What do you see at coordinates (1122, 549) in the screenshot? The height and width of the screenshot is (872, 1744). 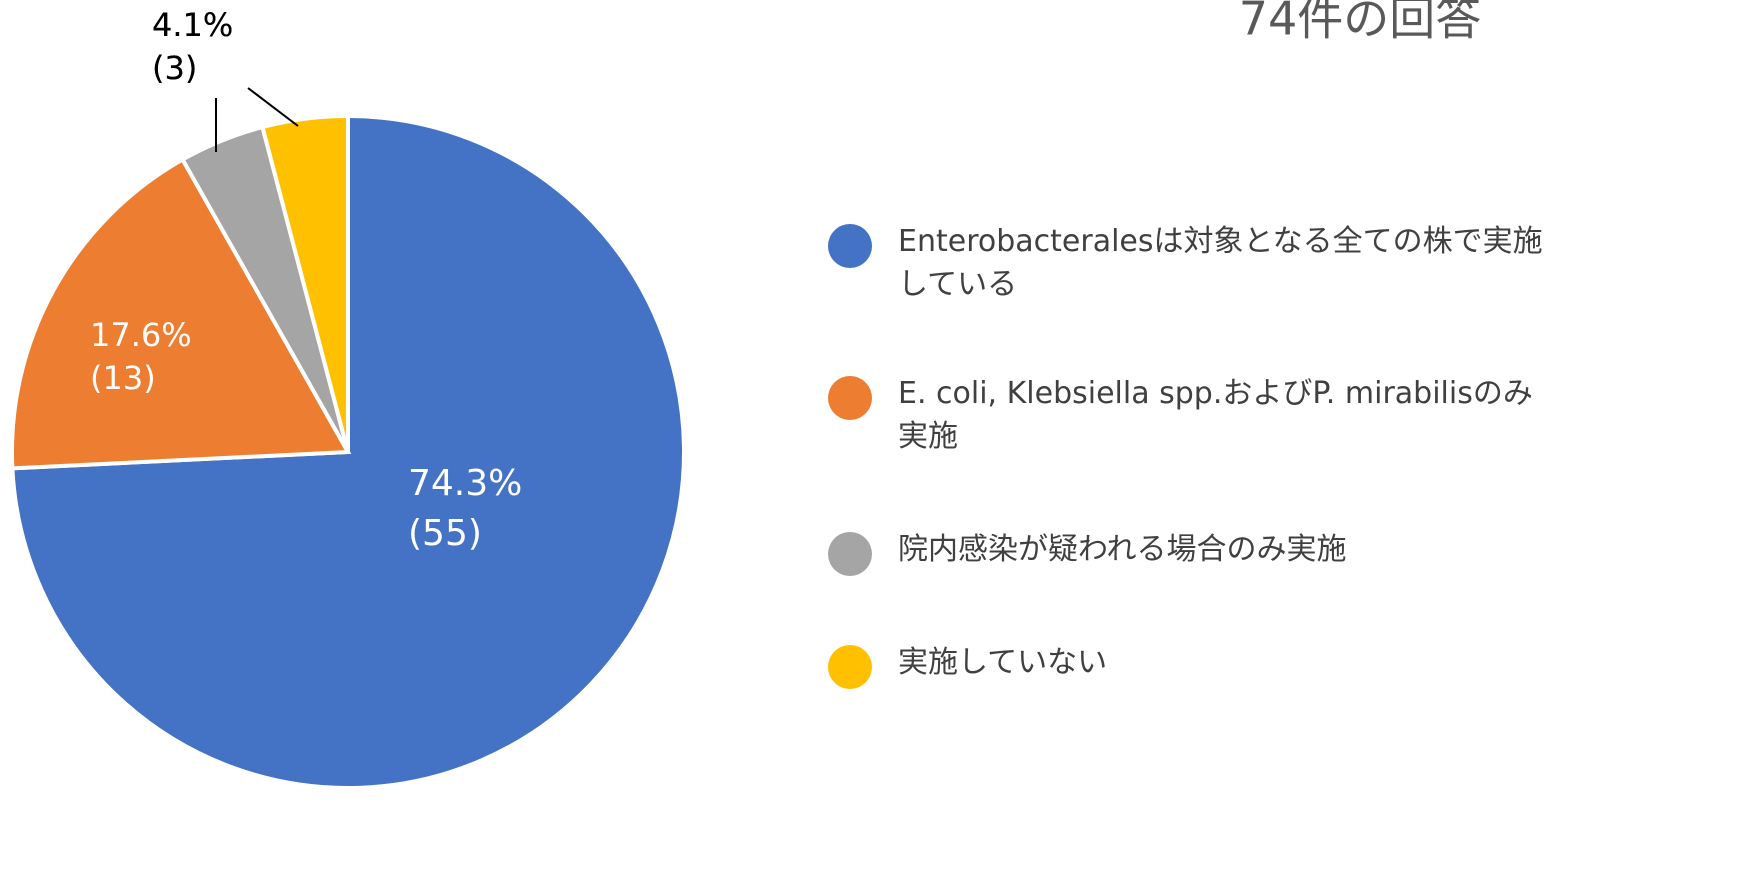 I see `legend-label: 院内感染が疑われる場合のみ実施` at bounding box center [1122, 549].